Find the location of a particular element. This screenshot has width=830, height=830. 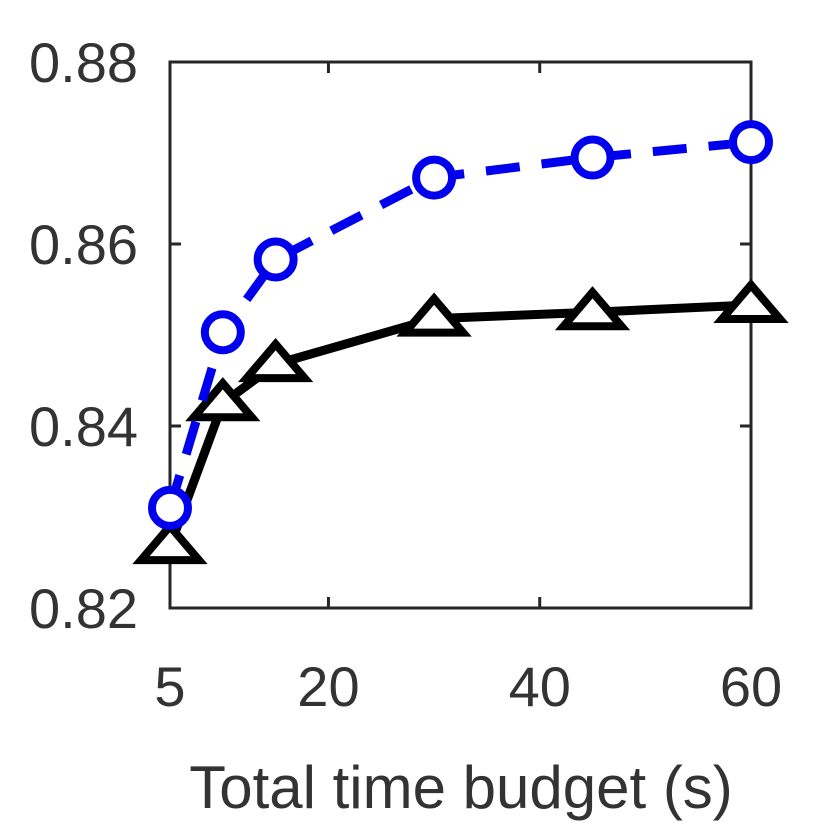

y-tick-label: 0.86 is located at coordinates (83, 244).